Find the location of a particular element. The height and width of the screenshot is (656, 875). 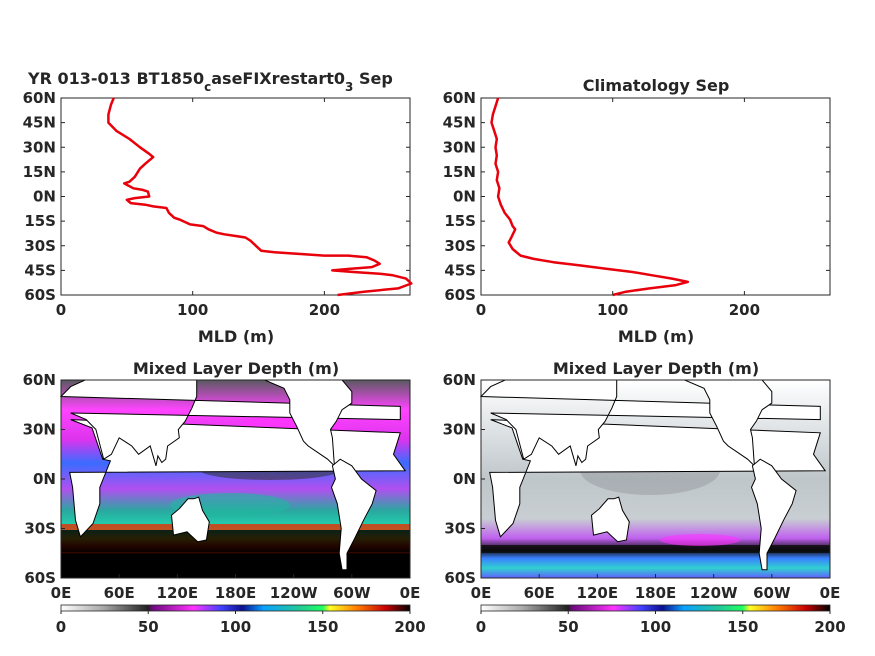

map-field-climatology is located at coordinates (654, 478).